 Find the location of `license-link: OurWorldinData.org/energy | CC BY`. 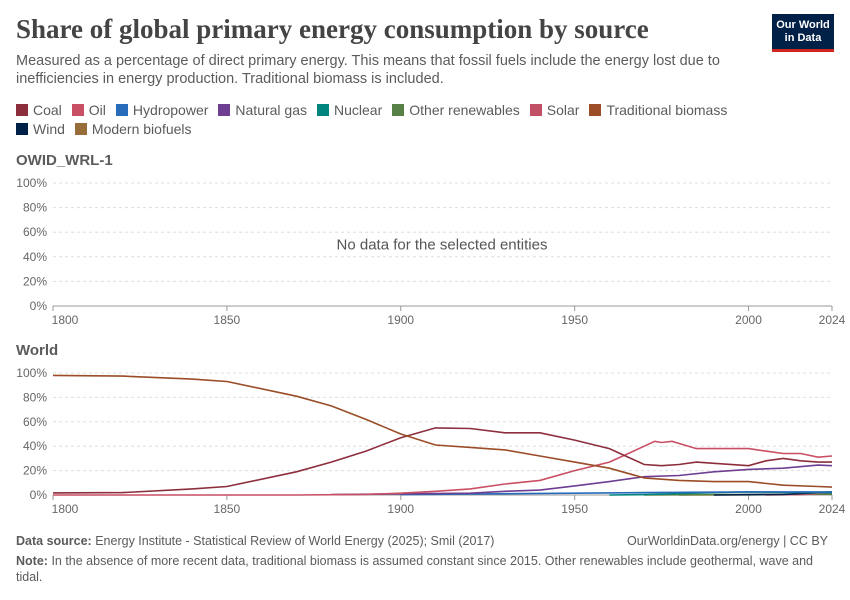

license-link: OurWorldinData.org/energy | CC BY is located at coordinates (727, 541).